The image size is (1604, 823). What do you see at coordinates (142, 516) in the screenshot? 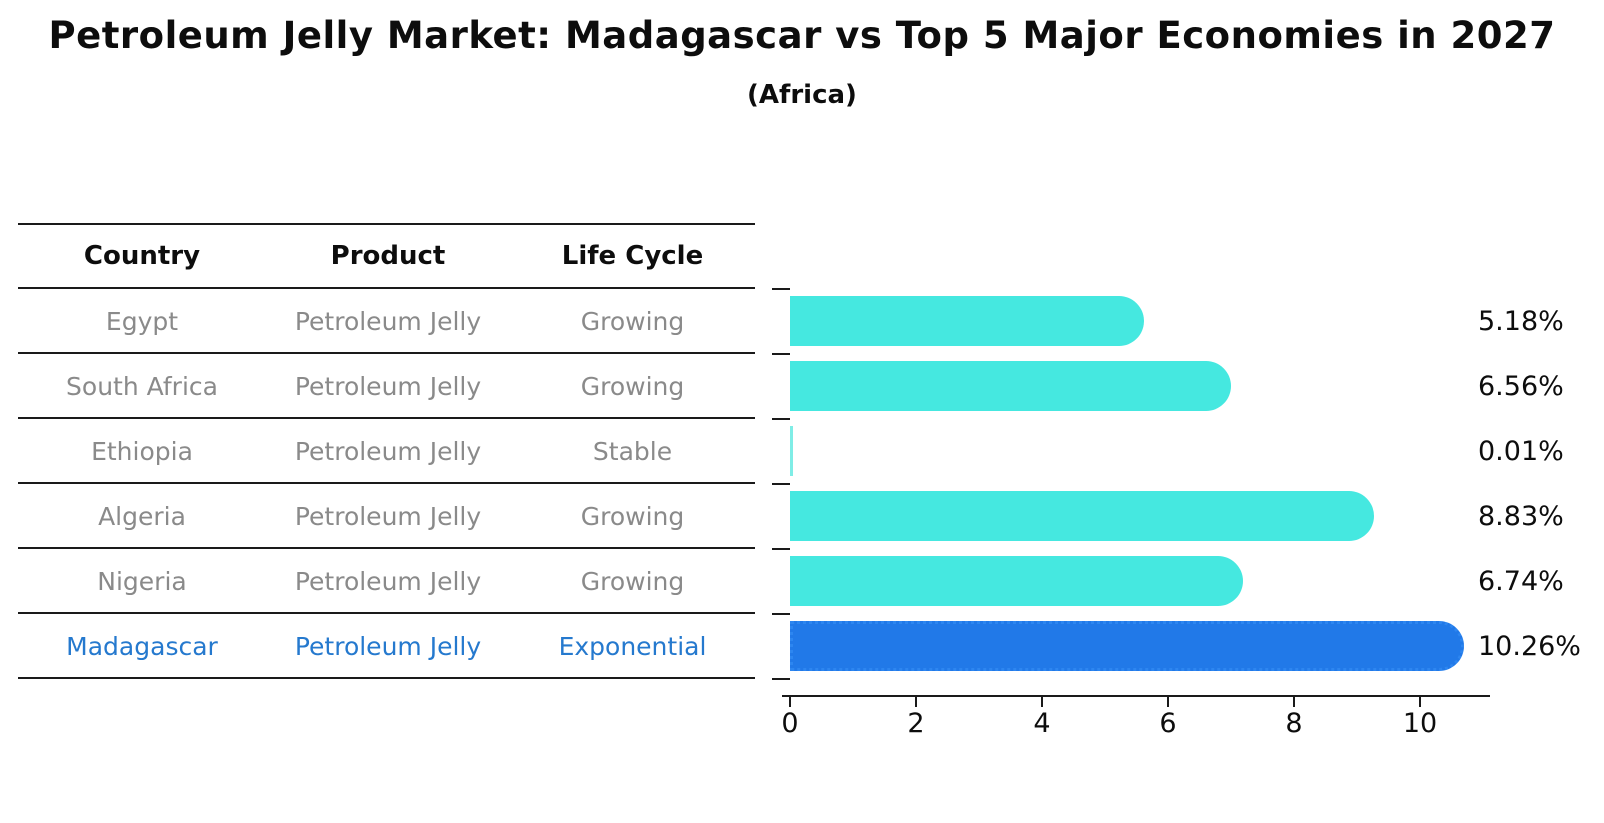
I see `cell-country: Algeria` at bounding box center [142, 516].